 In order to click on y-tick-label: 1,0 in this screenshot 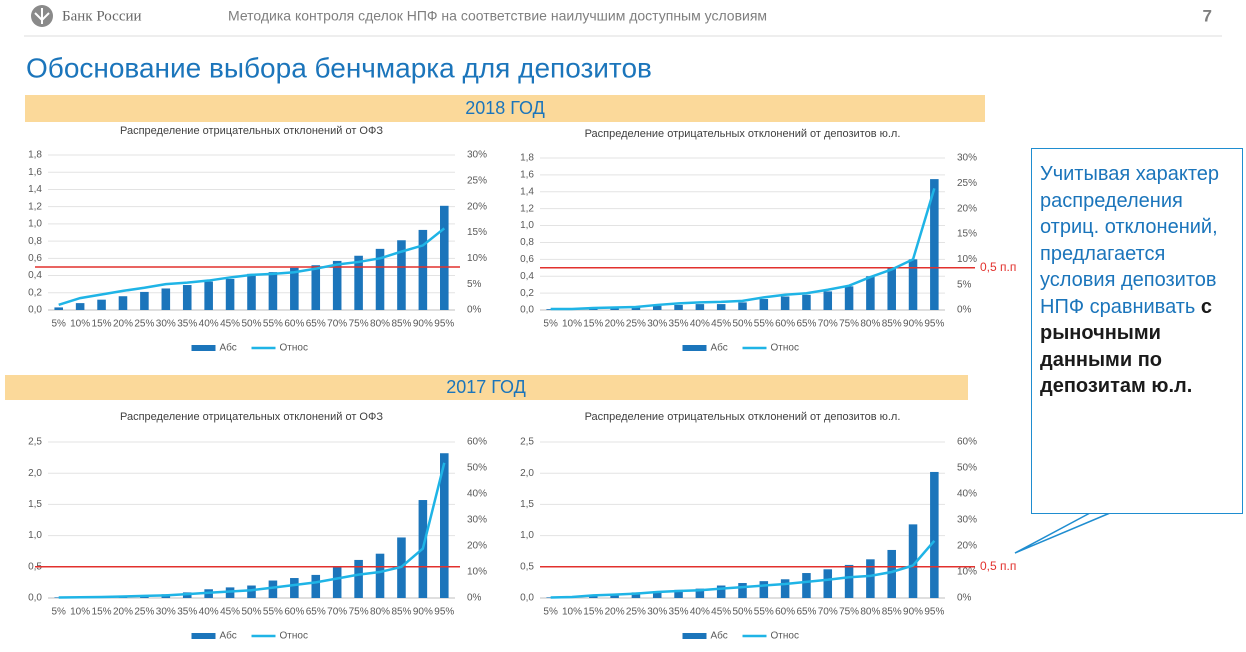, I will do `click(35, 535)`.